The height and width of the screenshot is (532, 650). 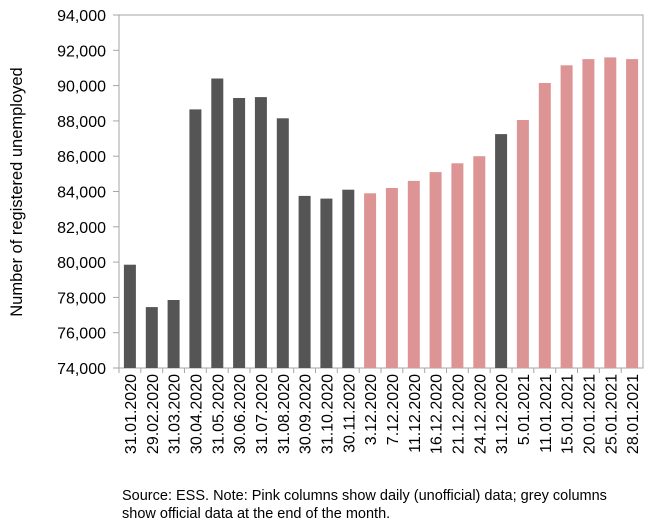 What do you see at coordinates (81, 369) in the screenshot?
I see `y-tick-label: 74,000` at bounding box center [81, 369].